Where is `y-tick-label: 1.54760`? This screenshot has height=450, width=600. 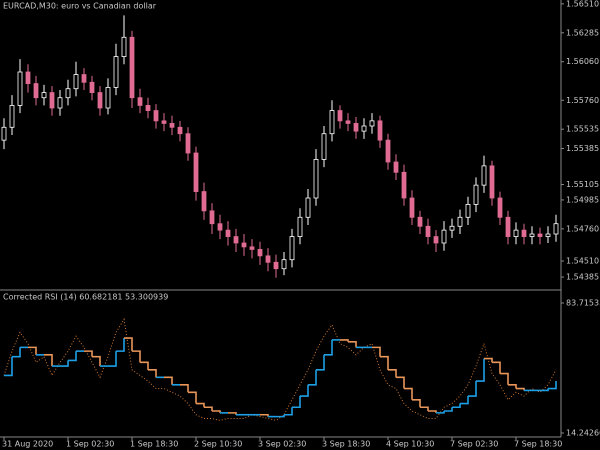
y-tick-label: 1.54760 is located at coordinates (582, 228).